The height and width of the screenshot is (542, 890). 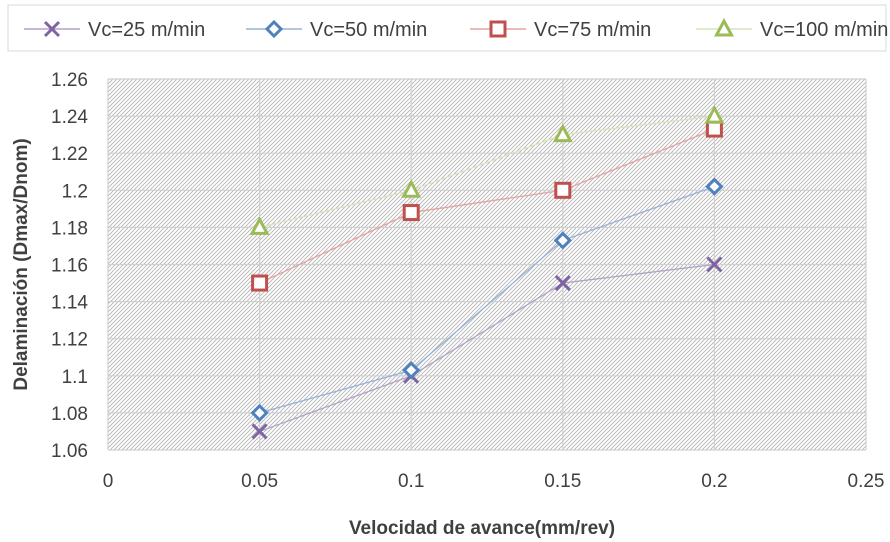 I want to click on legend-item: Vc=50 m/min, so click(x=336, y=30).